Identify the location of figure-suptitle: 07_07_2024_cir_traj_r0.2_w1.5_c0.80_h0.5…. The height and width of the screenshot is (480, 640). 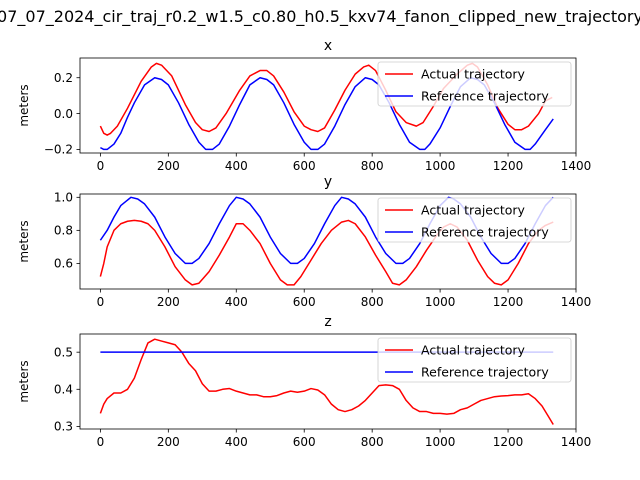
(320, 17).